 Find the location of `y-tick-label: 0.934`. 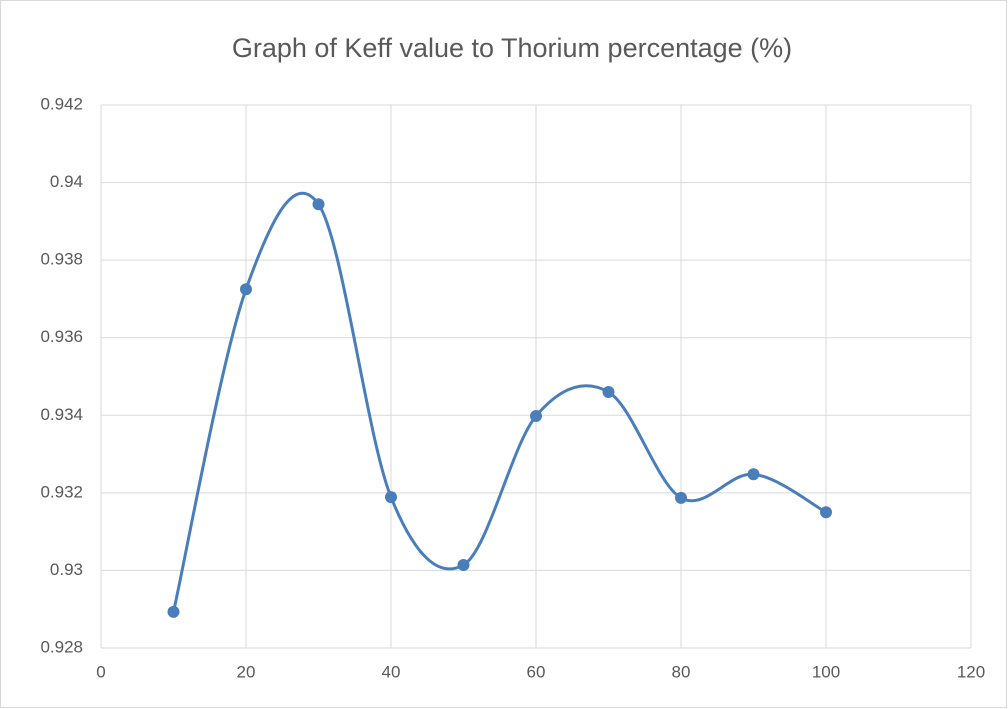

y-tick-label: 0.934 is located at coordinates (61, 414).